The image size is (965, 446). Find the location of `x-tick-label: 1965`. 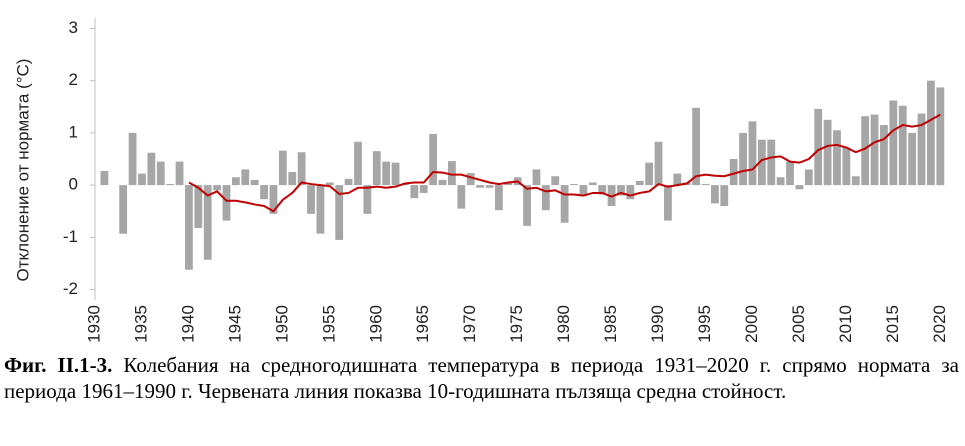

x-tick-label: 1965 is located at coordinates (422, 324).